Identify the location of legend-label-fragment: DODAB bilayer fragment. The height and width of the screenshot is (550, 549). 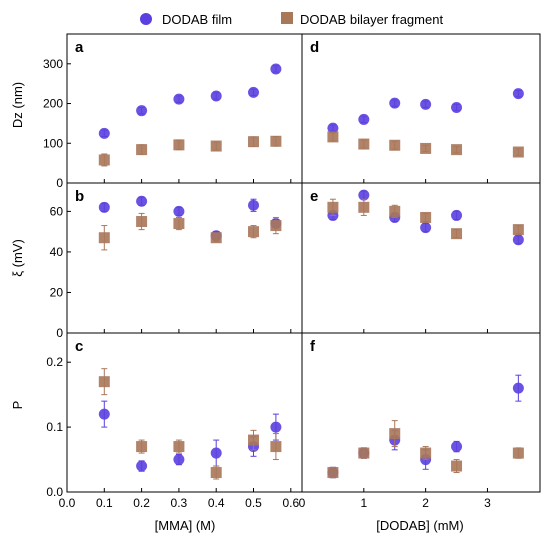
(371, 19).